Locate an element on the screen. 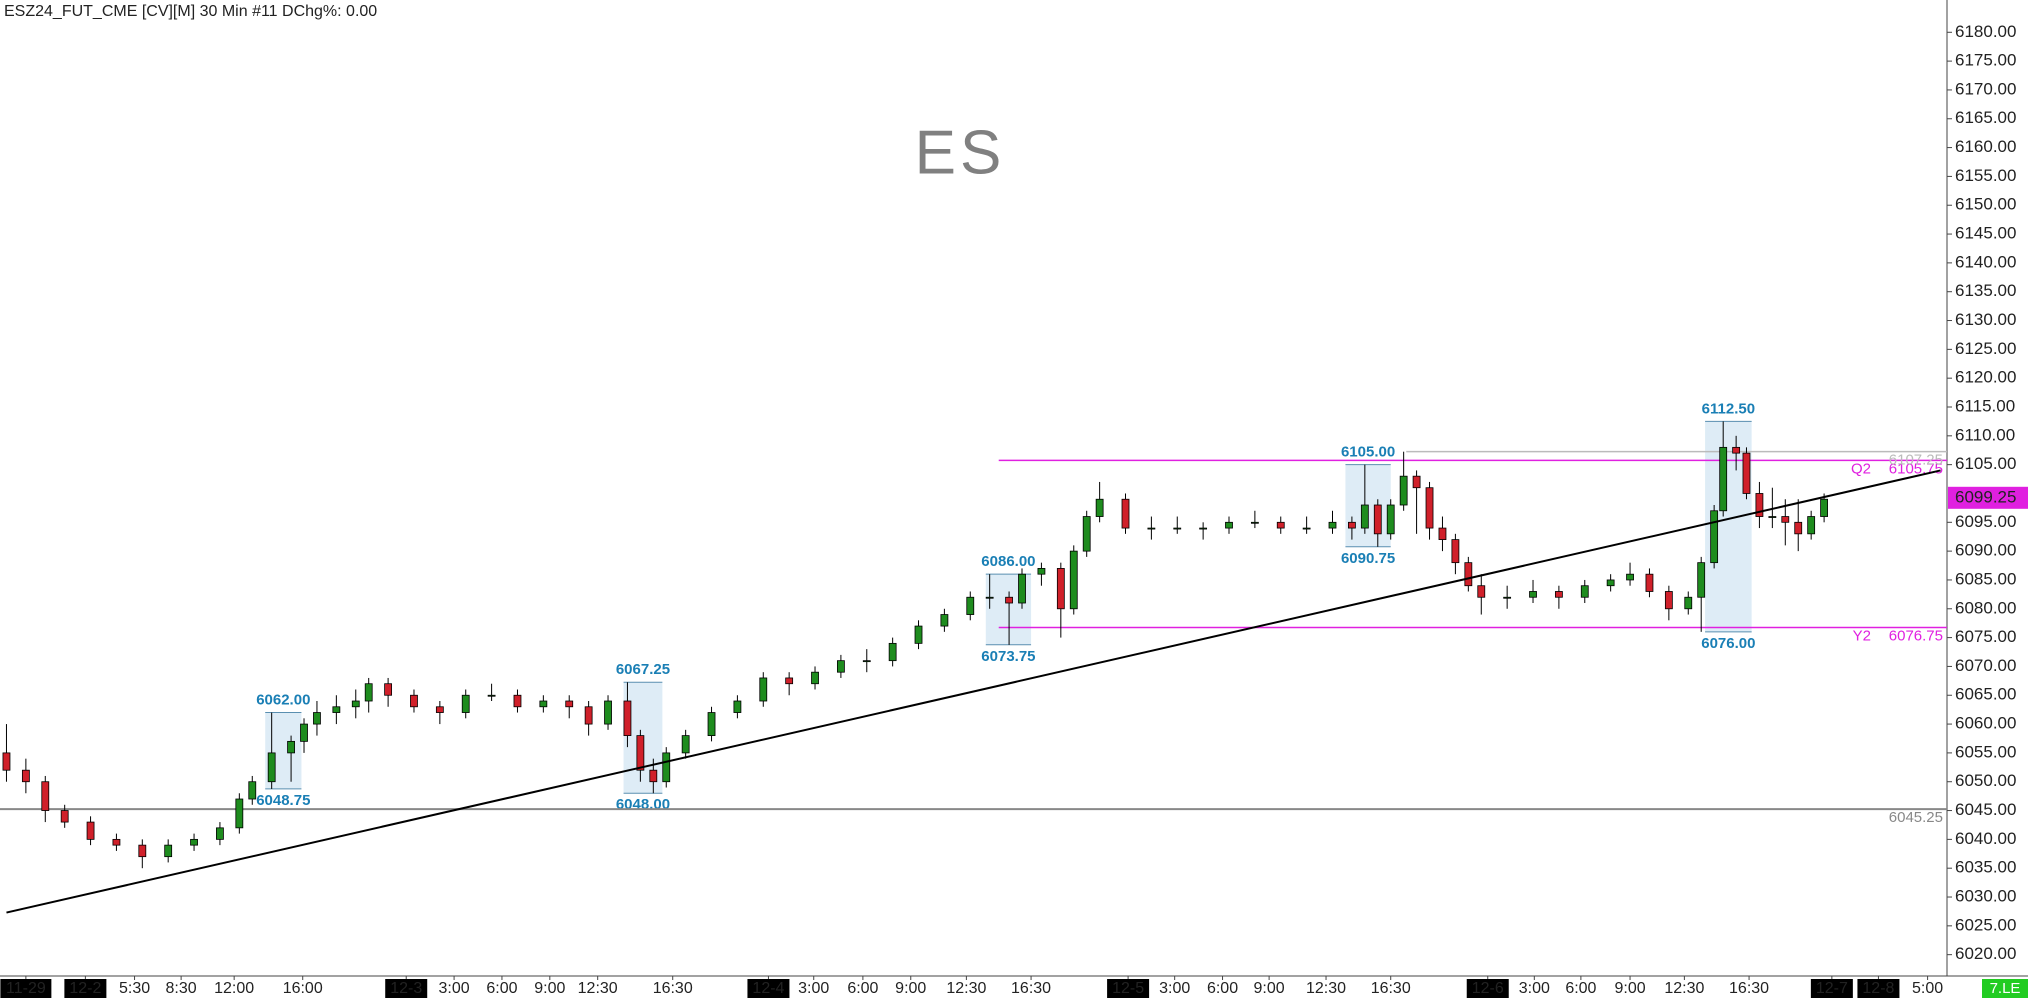 This screenshot has width=2028, height=998. y-tick-label: 6125.00 is located at coordinates (1985, 348).